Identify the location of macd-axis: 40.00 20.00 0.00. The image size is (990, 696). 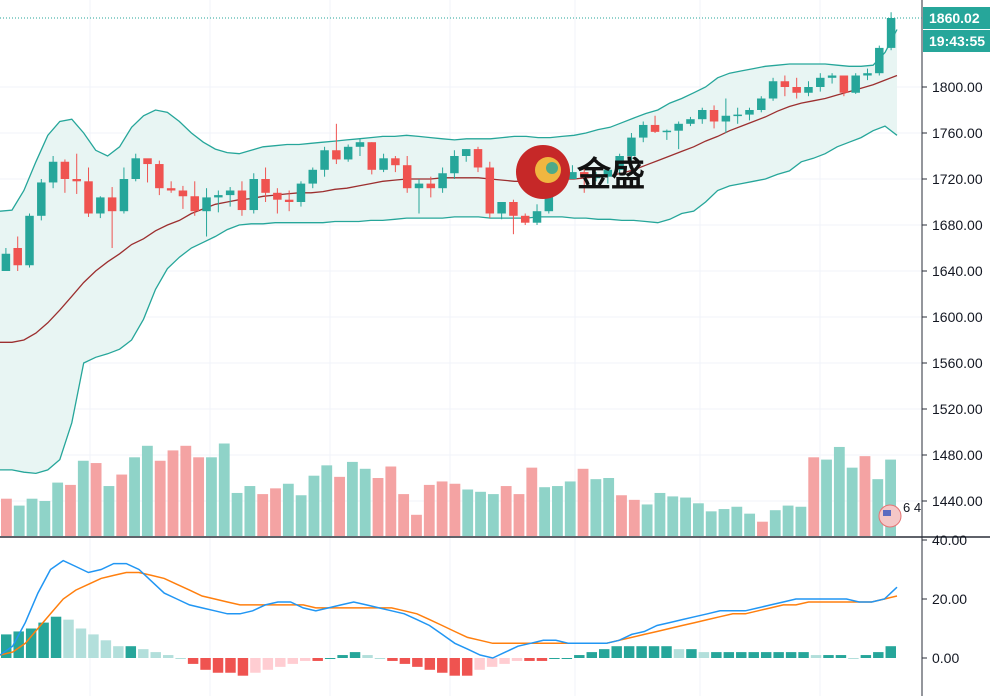
(944, 599).